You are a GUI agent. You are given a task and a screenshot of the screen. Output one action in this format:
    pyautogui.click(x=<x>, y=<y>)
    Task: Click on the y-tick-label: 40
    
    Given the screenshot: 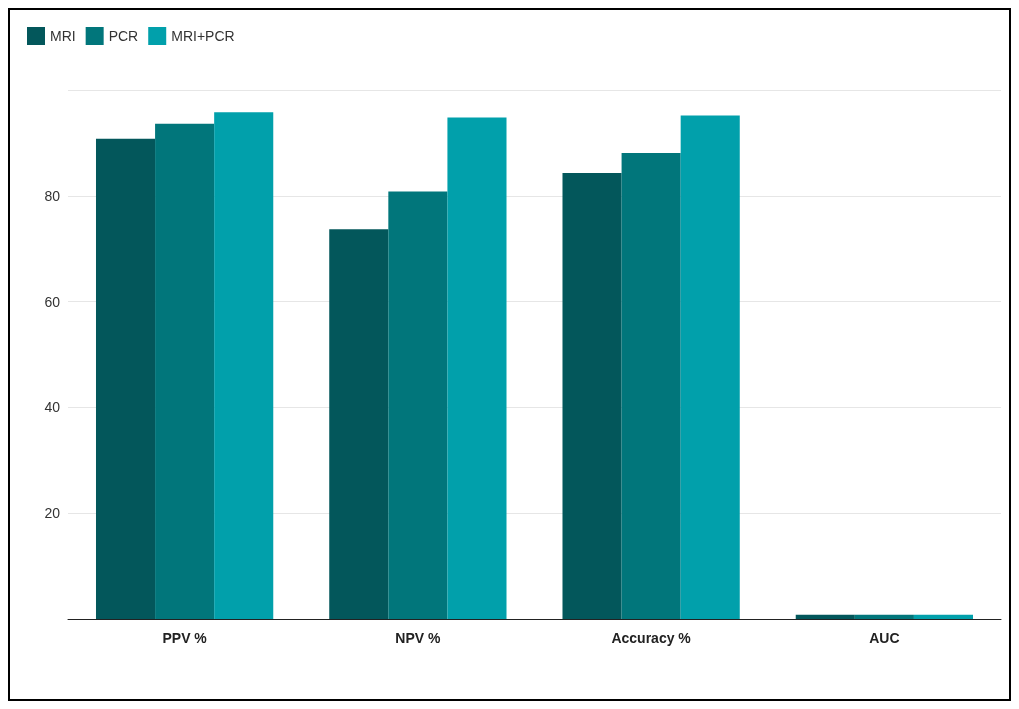 What is the action you would take?
    pyautogui.click(x=52, y=407)
    